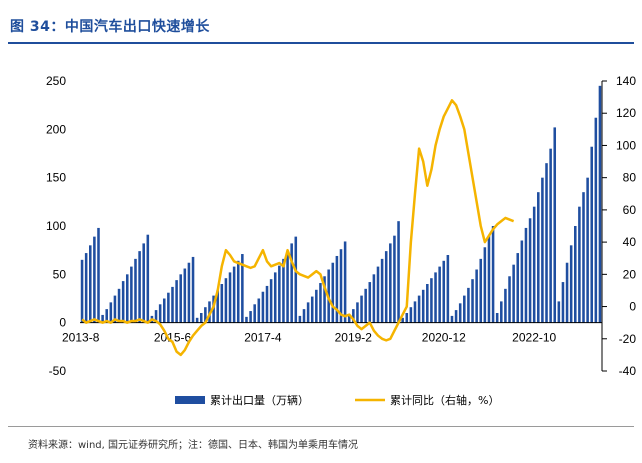  I want to click on title-underline, so click(321, 43).